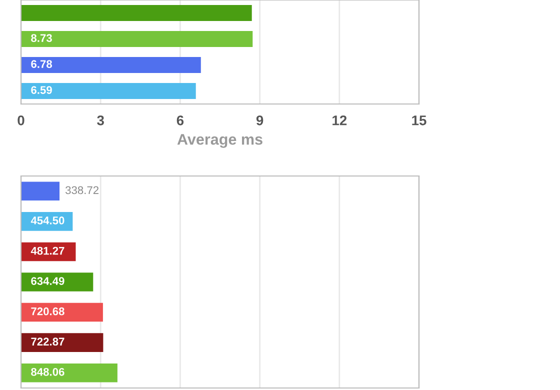 Image resolution: width=560 pixels, height=390 pixels. Describe the element at coordinates (81, 190) in the screenshot. I see `data-label: 338.72` at that location.